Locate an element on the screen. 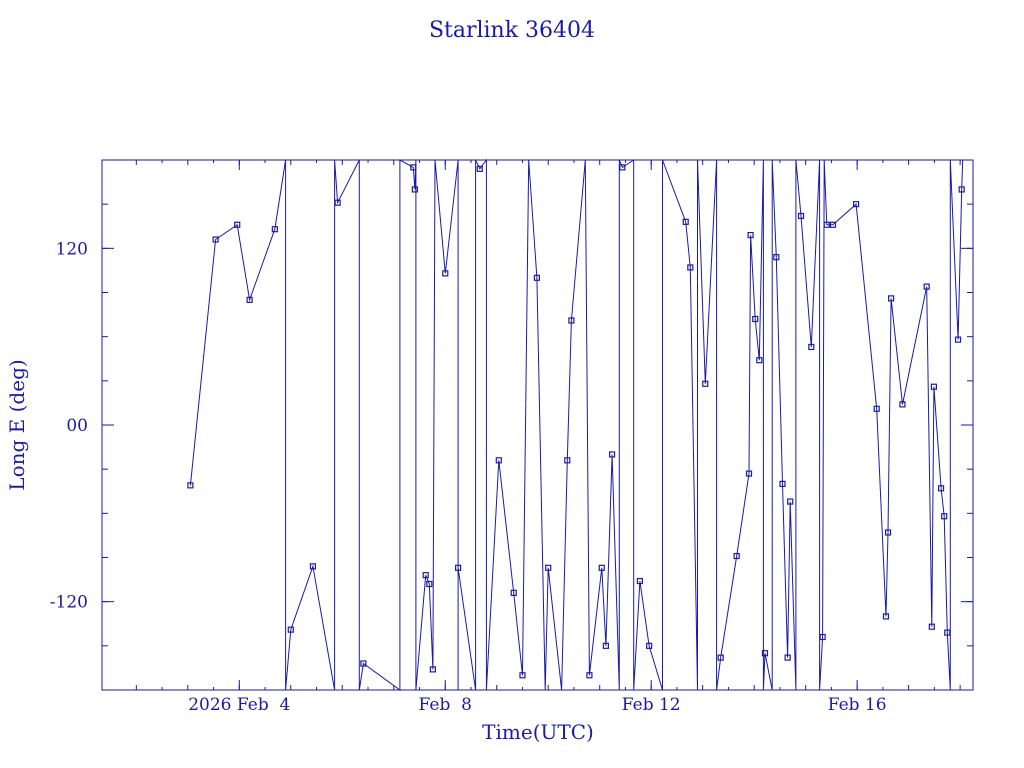 The height and width of the screenshot is (768, 1024). chart-title: Starlink 36404 is located at coordinates (512, 30).